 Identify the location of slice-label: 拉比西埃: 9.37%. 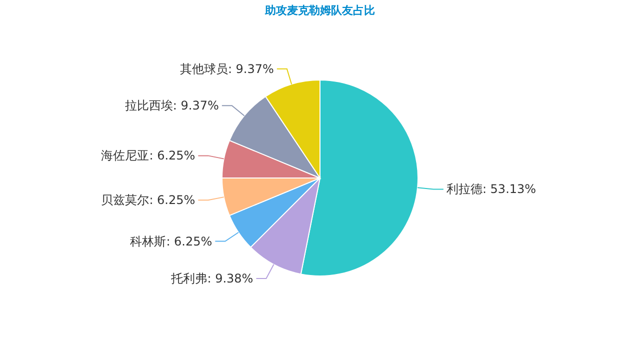
(171, 105).